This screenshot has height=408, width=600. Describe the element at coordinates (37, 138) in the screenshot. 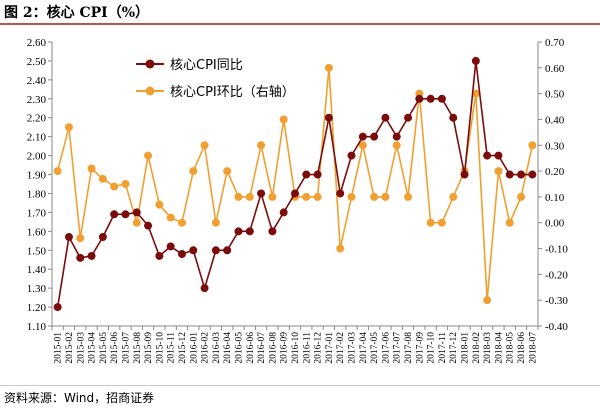

I see `y-left-tick-label: 2.10` at that location.